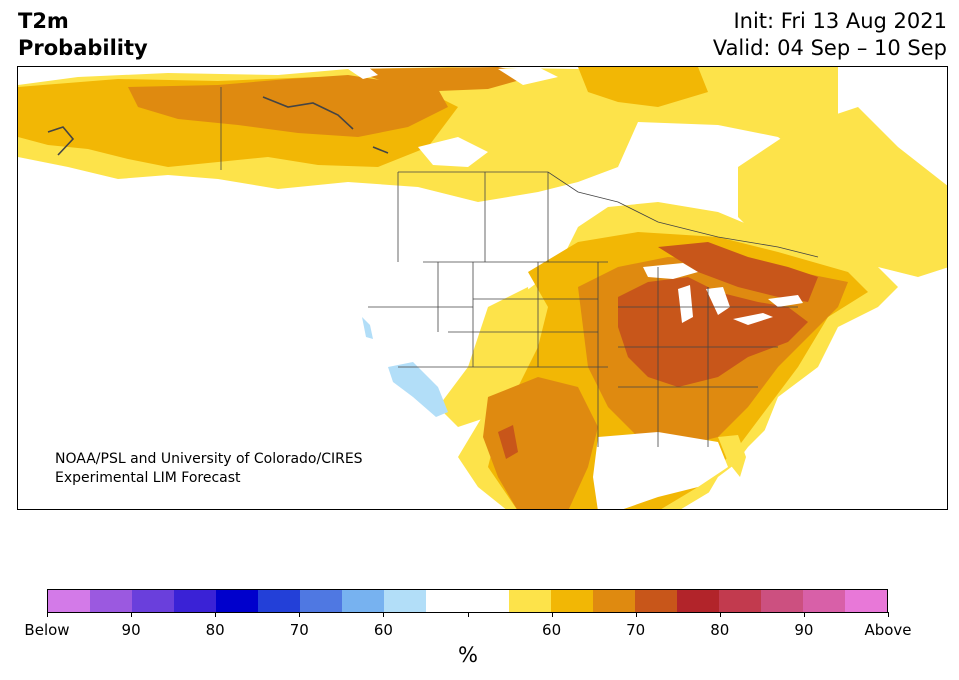 The image size is (959, 680). I want to click on credit-line-2: Experimental LIM Forecast, so click(148, 478).